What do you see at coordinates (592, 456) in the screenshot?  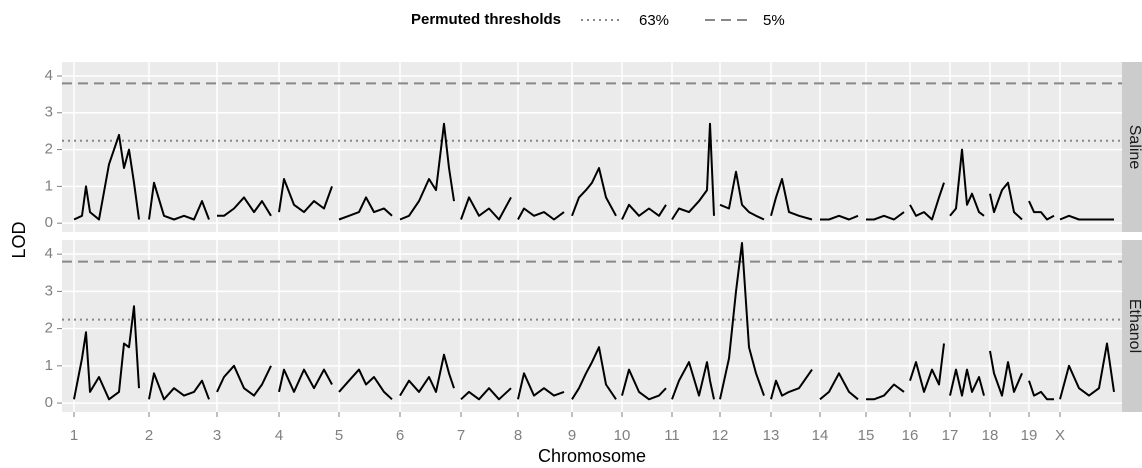 I see `x-axis-title: Chromosome` at bounding box center [592, 456].